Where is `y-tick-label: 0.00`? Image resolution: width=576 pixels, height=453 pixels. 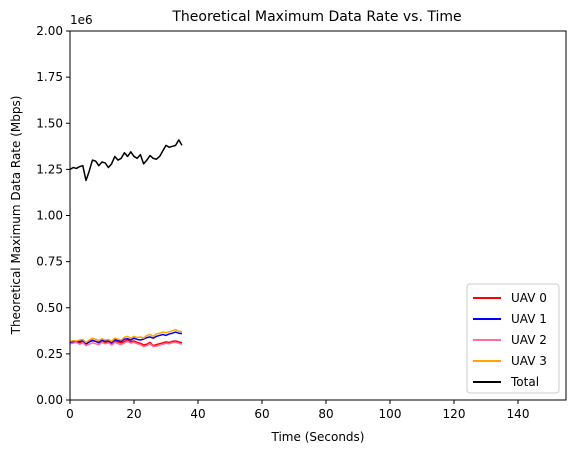
y-tick-label: 0.00 is located at coordinates (49, 400).